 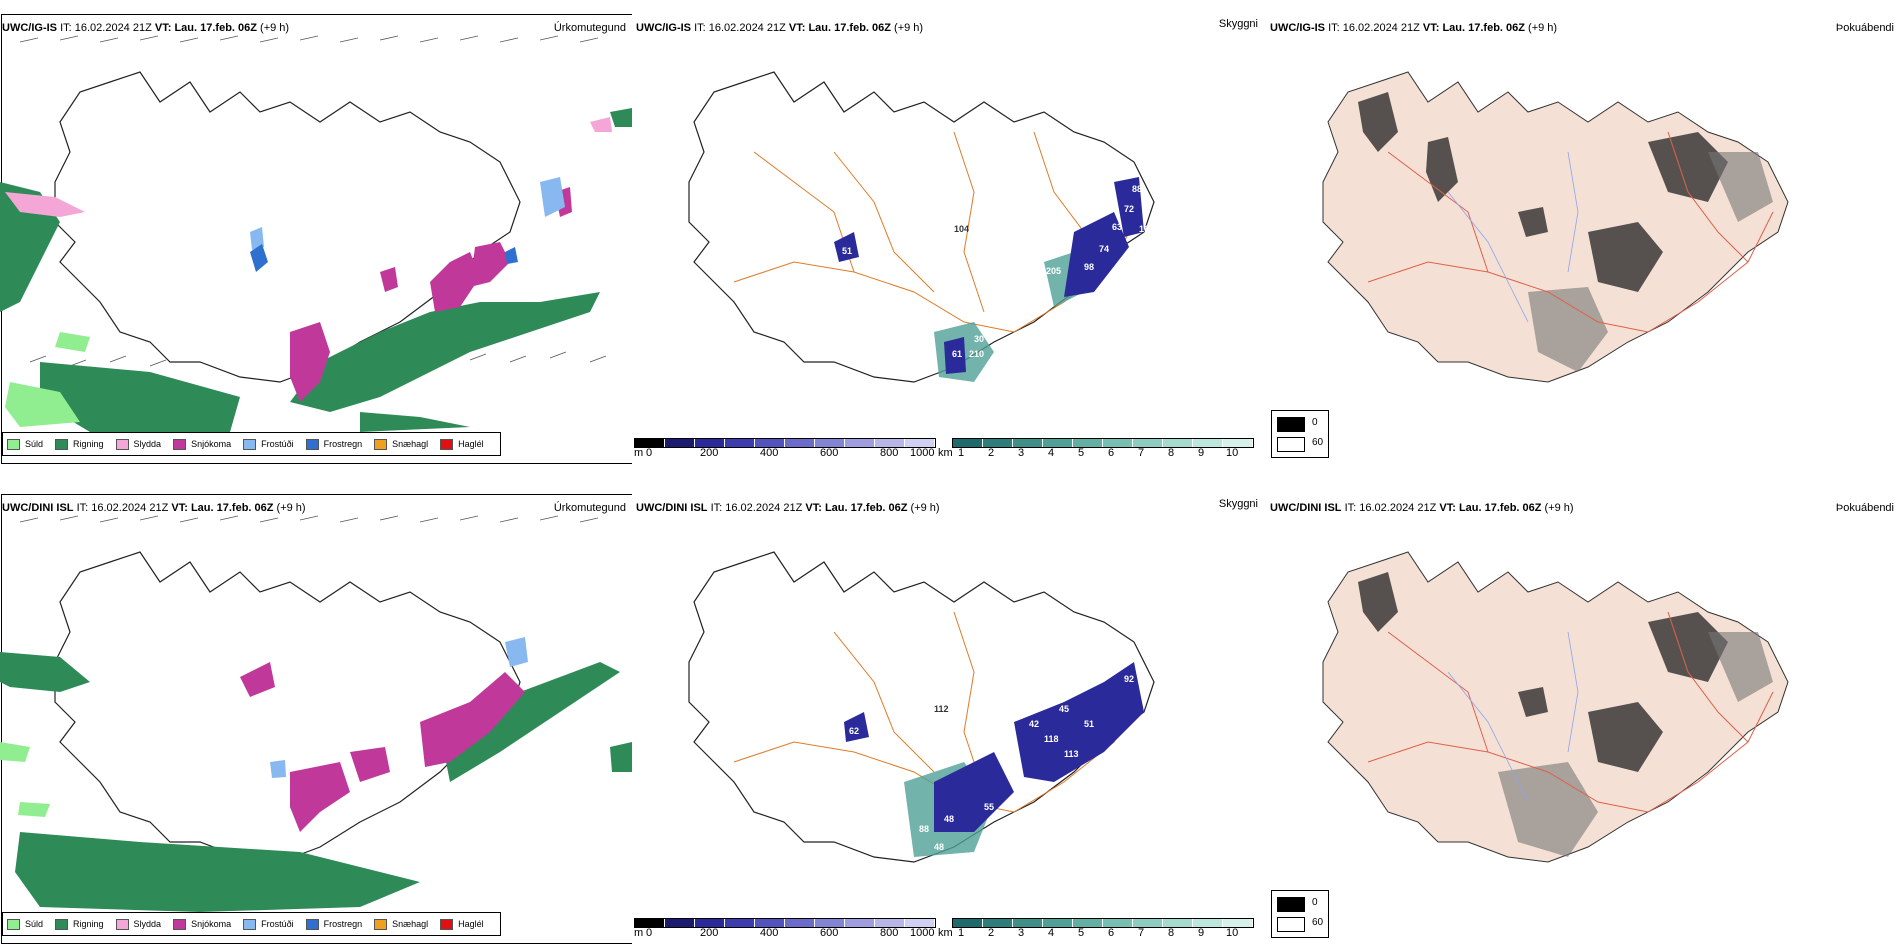 What do you see at coordinates (1129, 679) in the screenshot?
I see `vis-value: 92` at bounding box center [1129, 679].